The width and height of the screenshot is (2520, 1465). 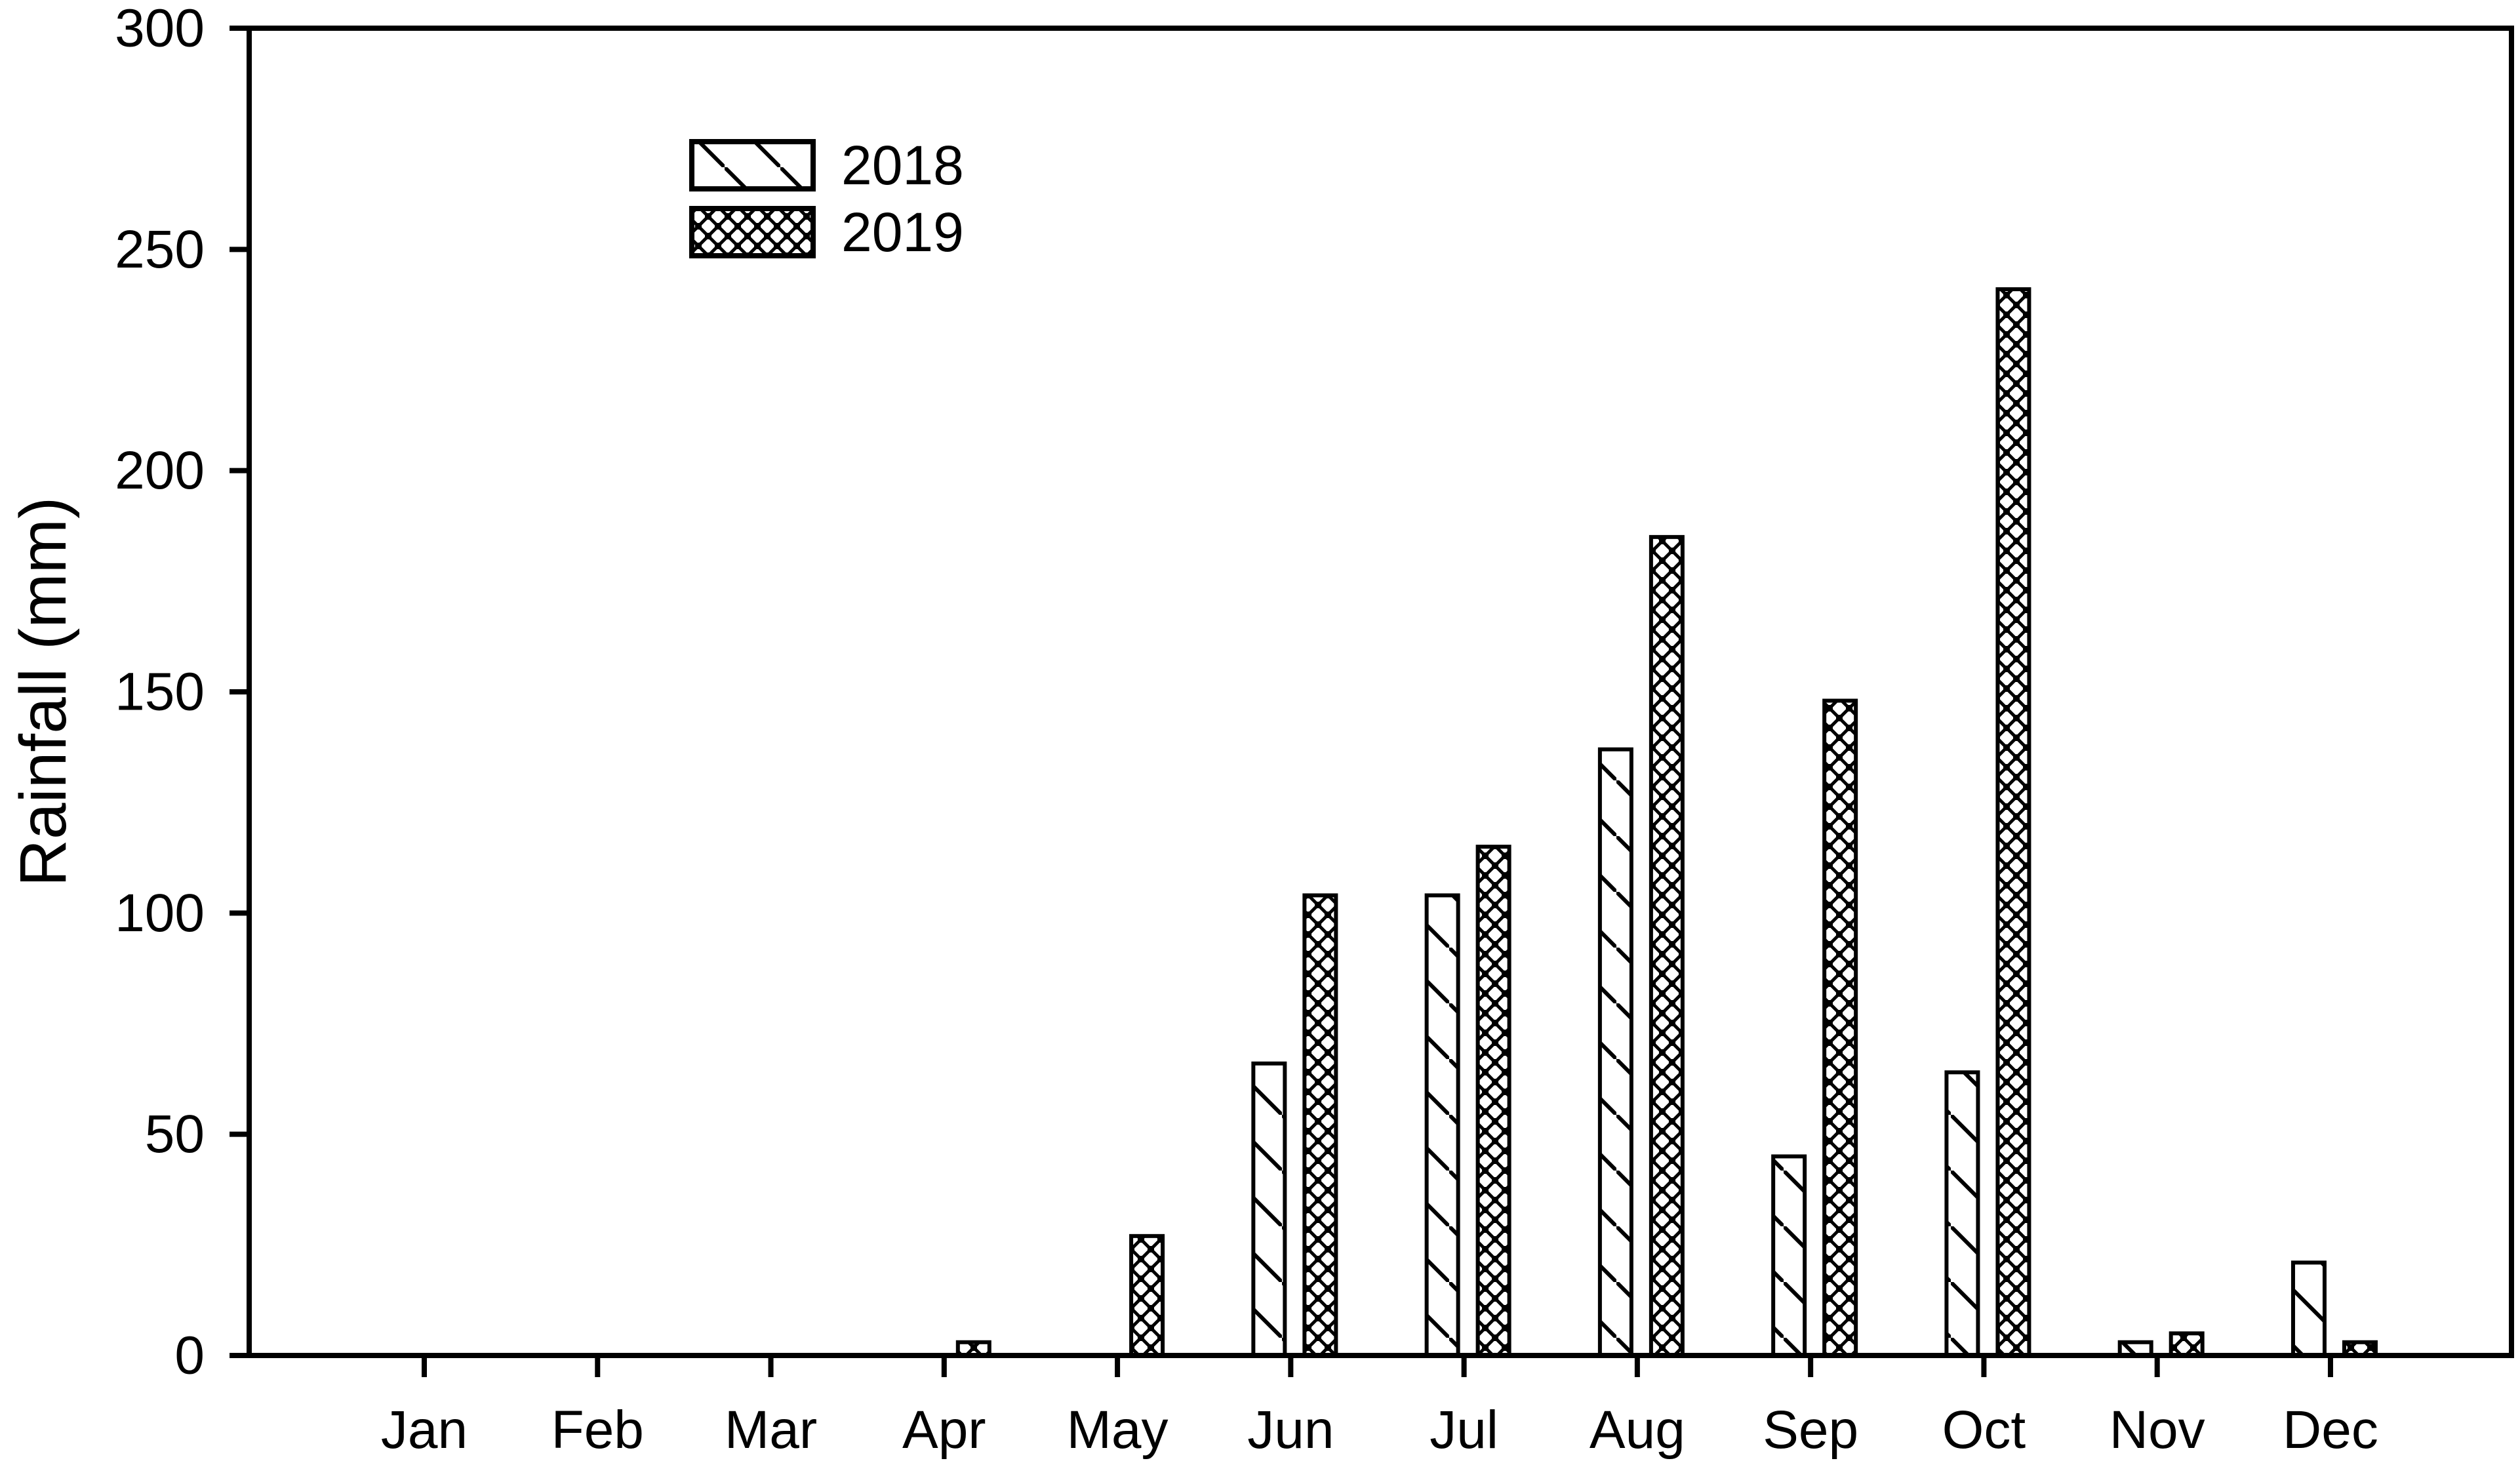 I want to click on bar-2019-oct, so click(x=2013, y=822).